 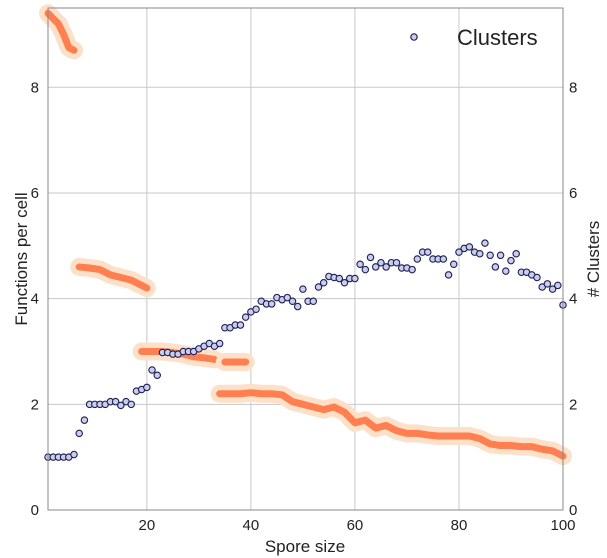 What do you see at coordinates (35, 510) in the screenshot?
I see `y-tick-label-left: 0` at bounding box center [35, 510].